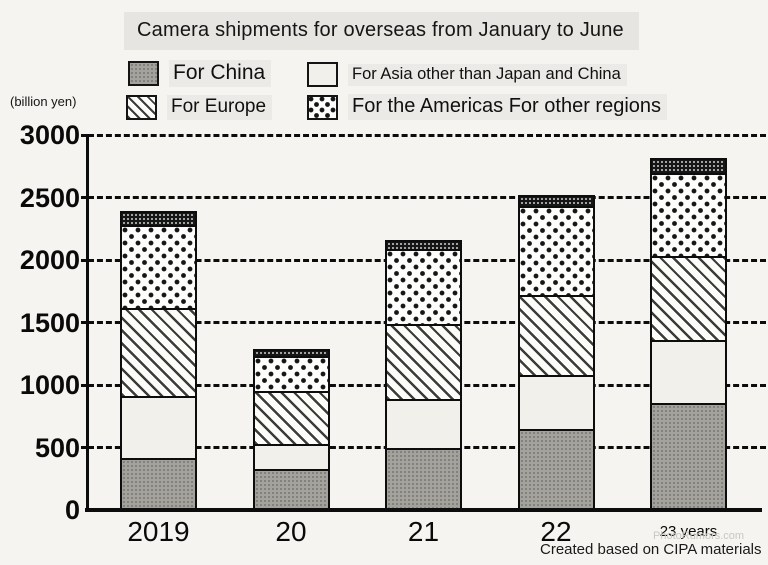  Describe the element at coordinates (143, 73) in the screenshot. I see `china-swatch-icon` at that location.